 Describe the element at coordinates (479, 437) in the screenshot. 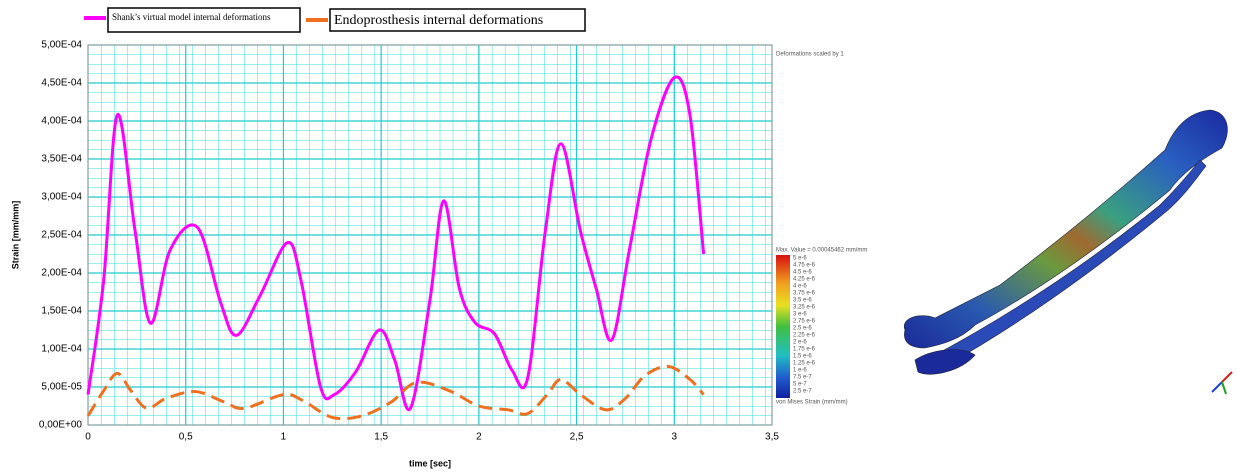

I see `x-tick-label: 2` at that location.